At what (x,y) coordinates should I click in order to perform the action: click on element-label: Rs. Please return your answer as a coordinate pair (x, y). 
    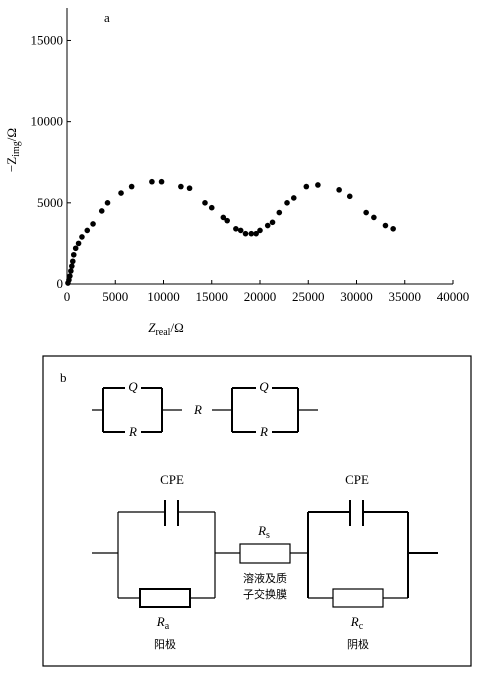
    Looking at the image, I should click on (263, 532).